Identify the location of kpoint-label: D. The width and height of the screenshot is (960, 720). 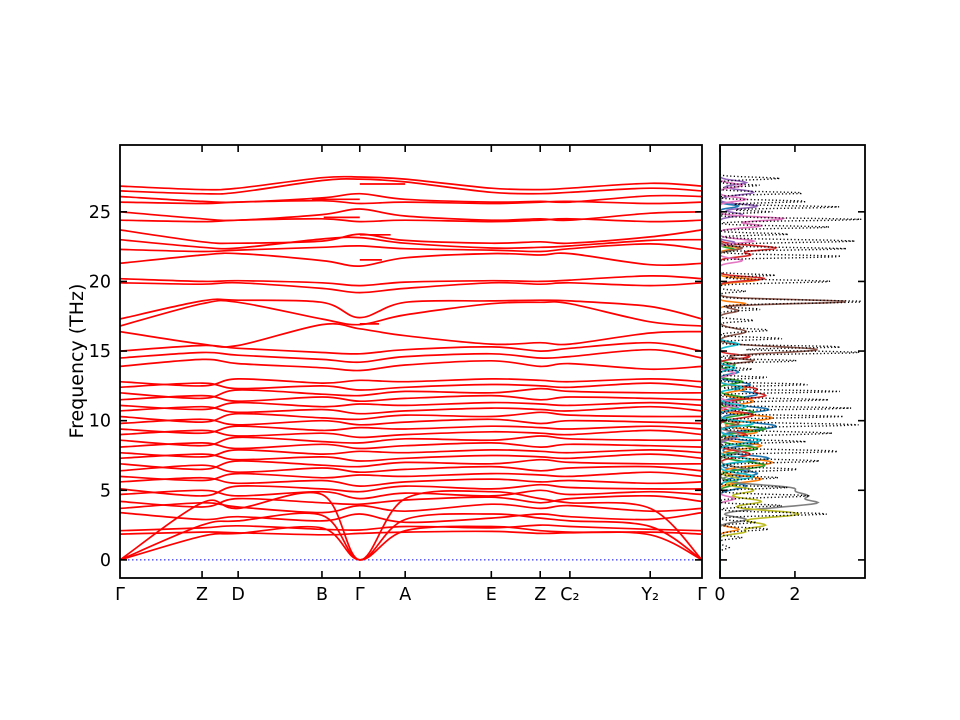
(237, 595).